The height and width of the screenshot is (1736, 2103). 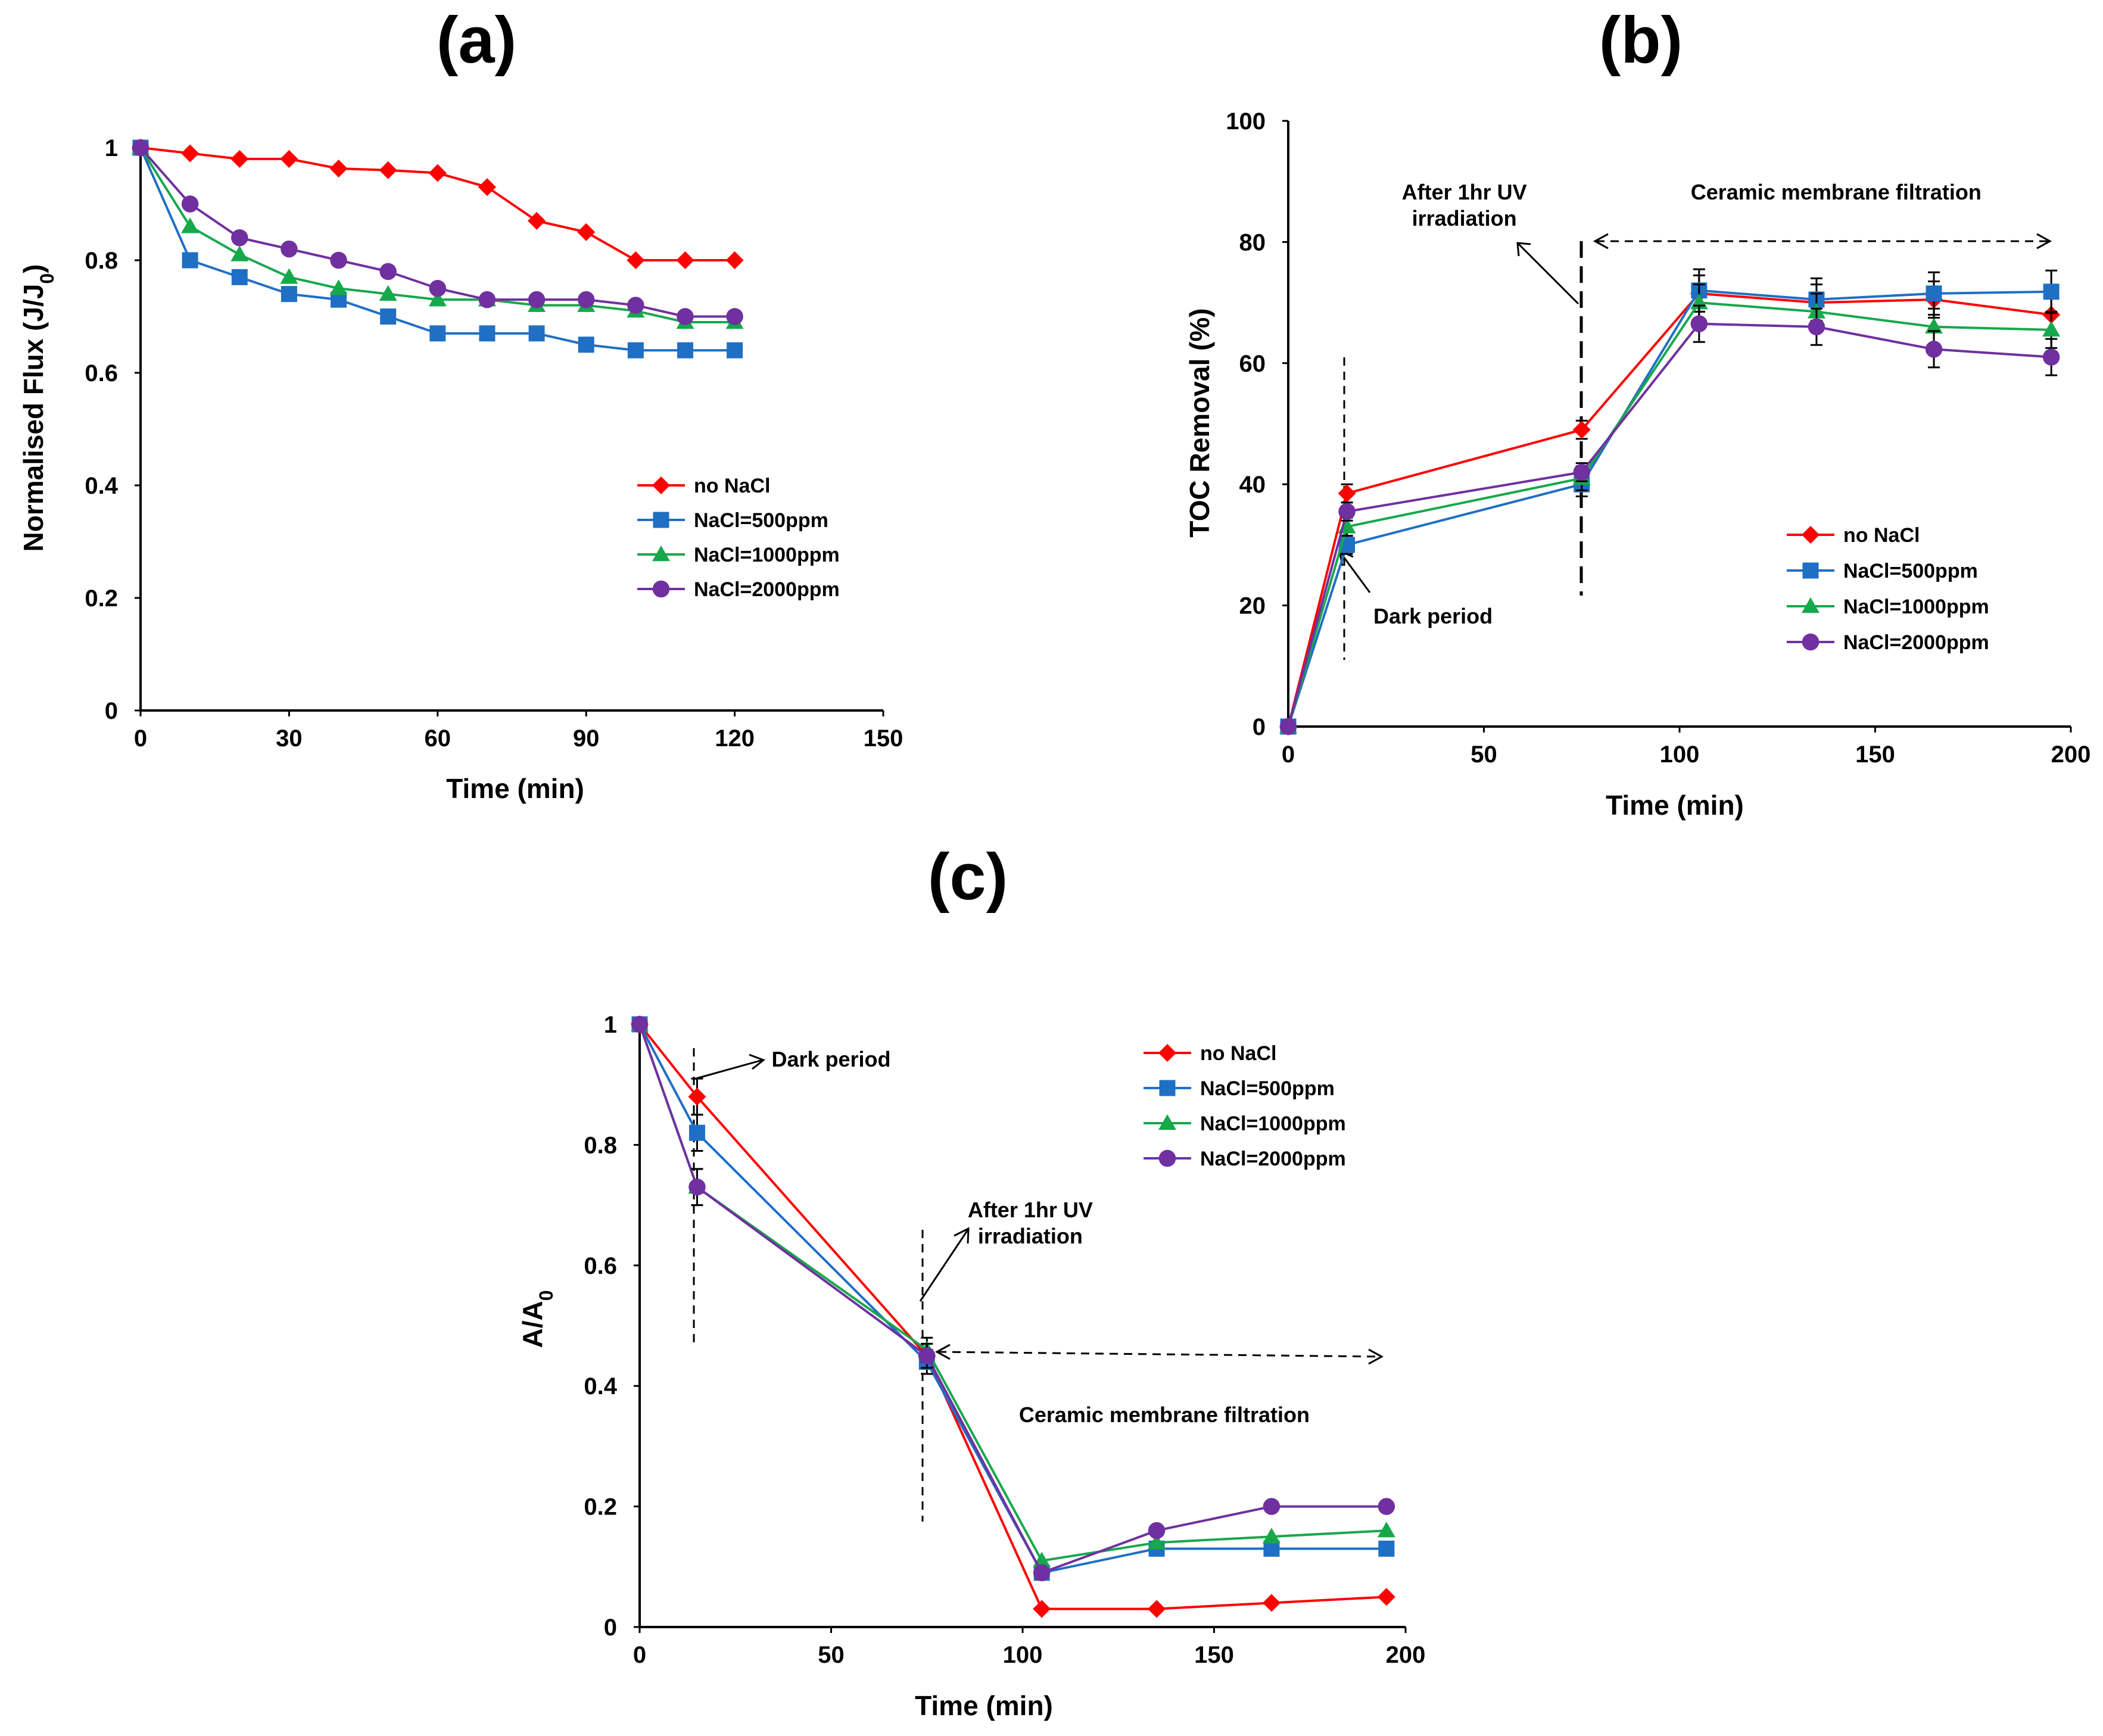 I want to click on series-nacl-2000ppm-a, so click(x=437, y=232).